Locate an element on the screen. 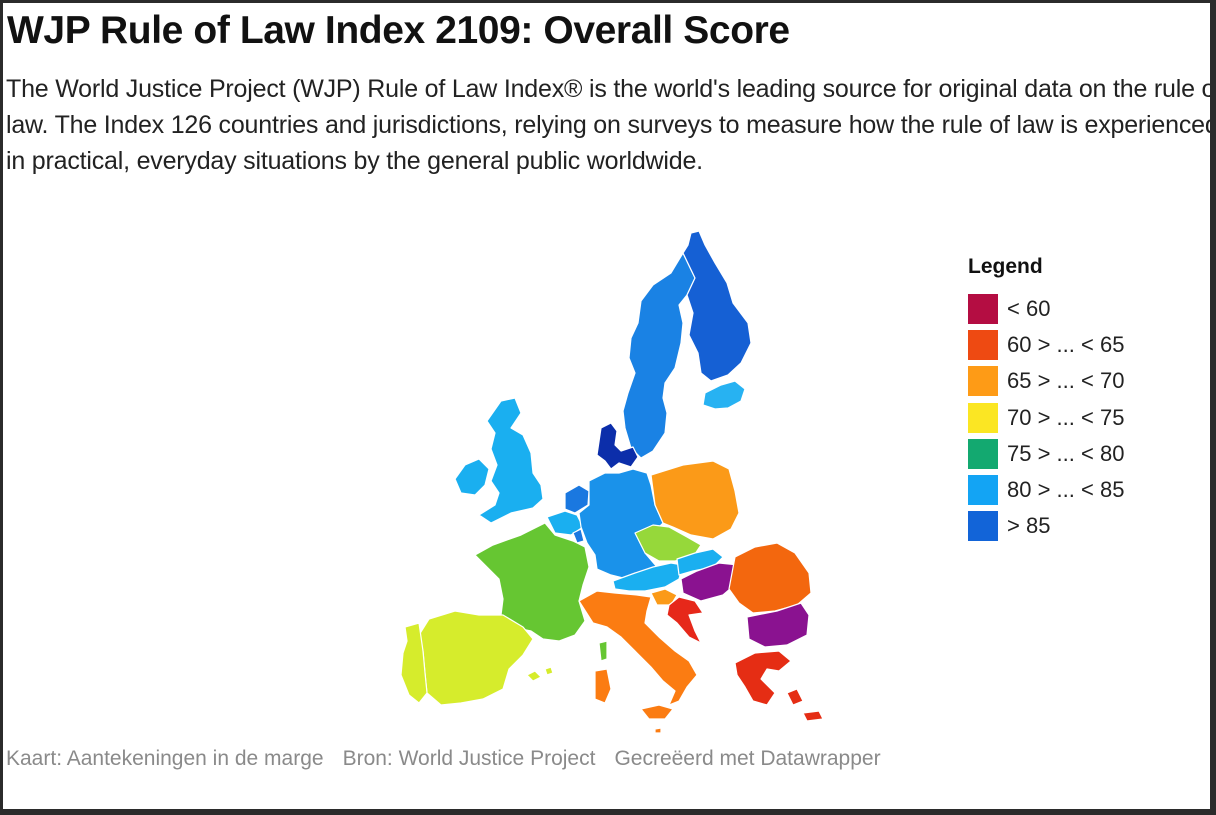 The image size is (1216, 815). footer-source: Bron: World Justice Project is located at coordinates (469, 758).